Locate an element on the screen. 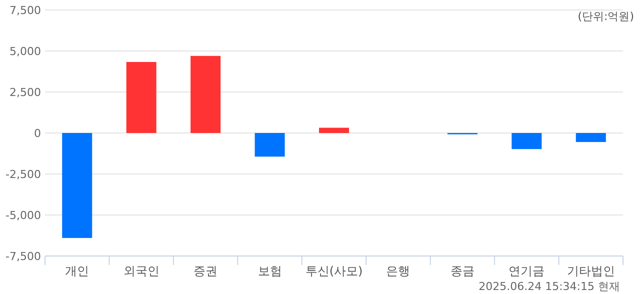  text: 2025.06.24 15:34:15 현재 is located at coordinates (549, 286).